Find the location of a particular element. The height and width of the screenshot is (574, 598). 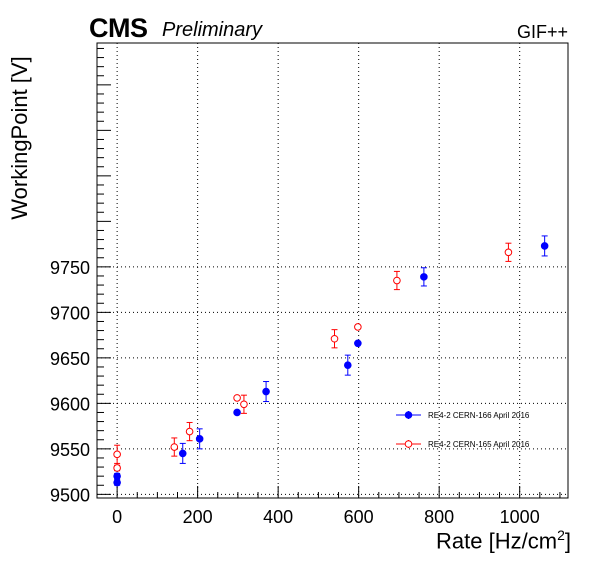

y-tick-label: 9650 is located at coordinates (70, 359).